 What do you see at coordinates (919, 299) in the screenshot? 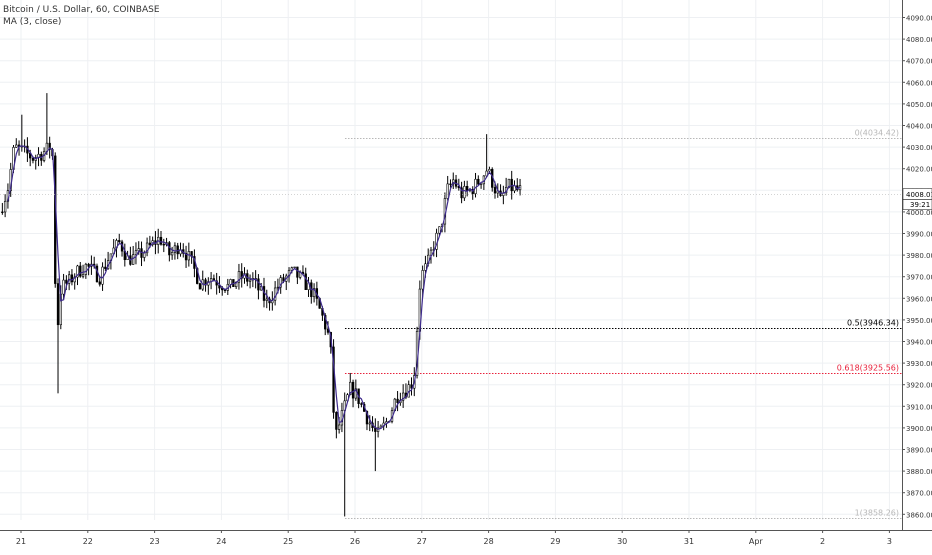
I see `y-tick-label: 3960.00` at bounding box center [919, 299].